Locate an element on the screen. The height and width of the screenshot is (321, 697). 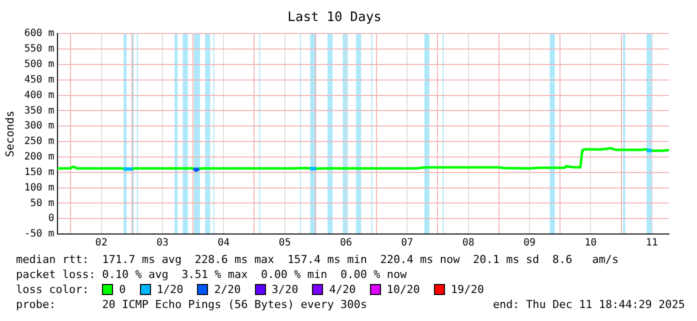
y-tick-label: 150 m is located at coordinates (39, 172).